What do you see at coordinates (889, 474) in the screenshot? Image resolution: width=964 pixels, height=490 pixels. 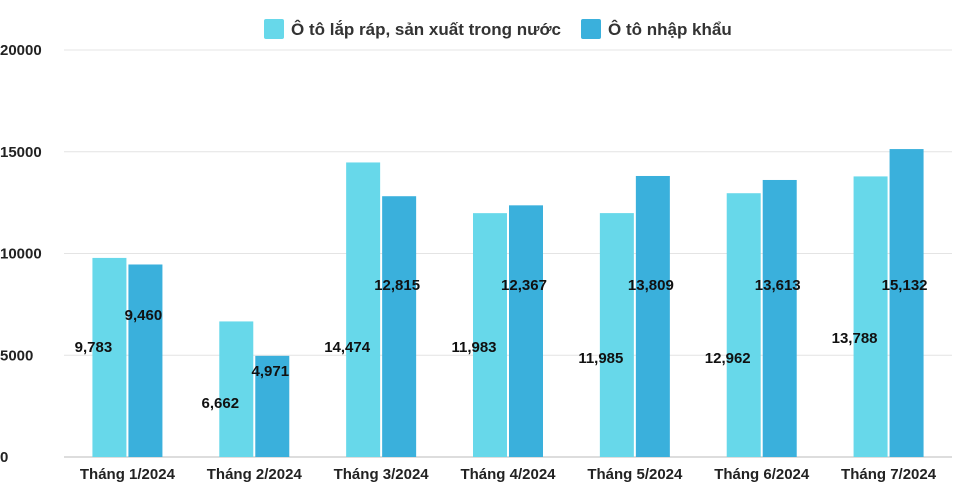 I see `x-tick-label: Tháng 7/2024` at bounding box center [889, 474].